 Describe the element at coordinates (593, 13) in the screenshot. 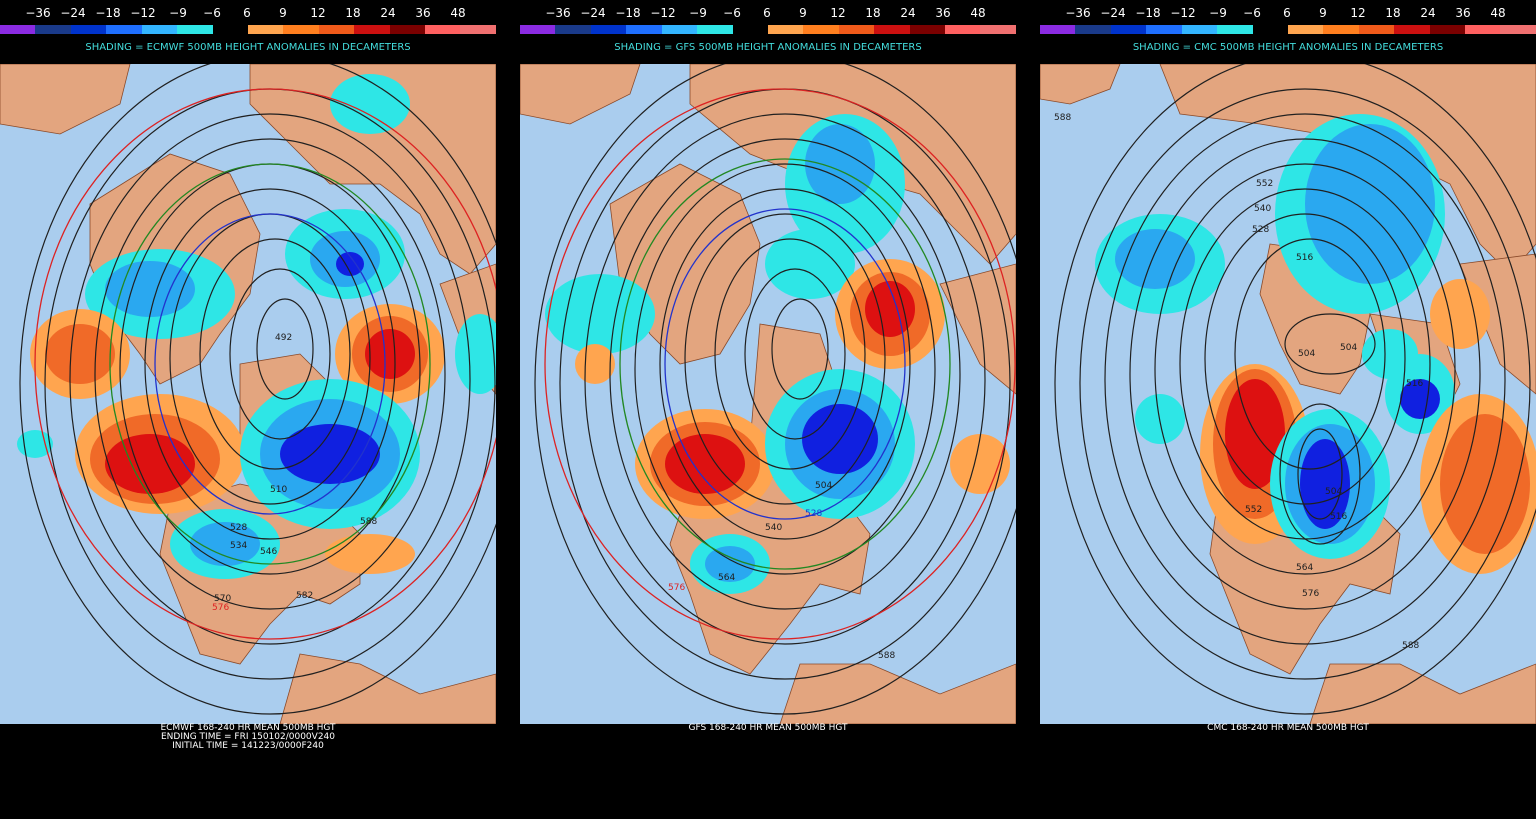

I see `legend-label: −24` at that location.